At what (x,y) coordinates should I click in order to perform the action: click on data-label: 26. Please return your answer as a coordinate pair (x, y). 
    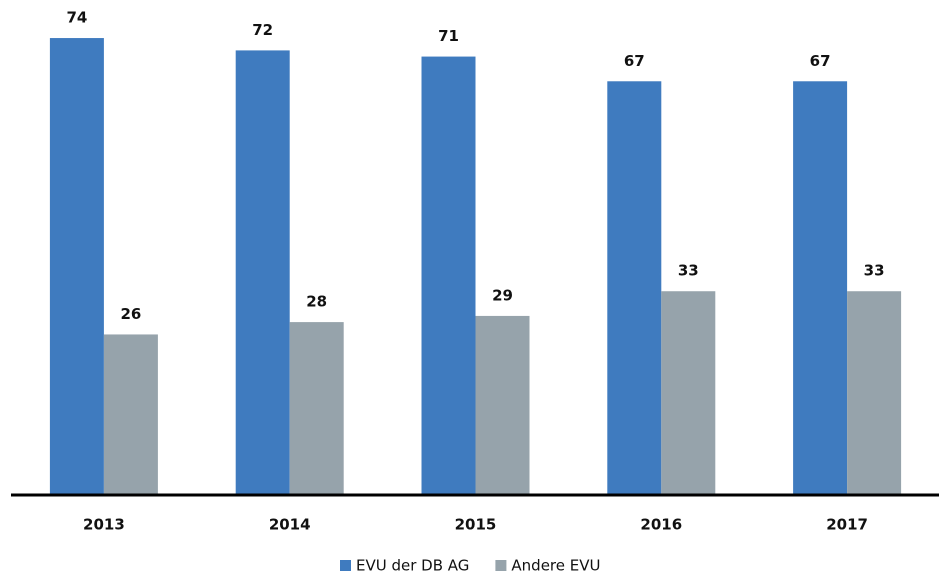
    Looking at the image, I should click on (130, 314).